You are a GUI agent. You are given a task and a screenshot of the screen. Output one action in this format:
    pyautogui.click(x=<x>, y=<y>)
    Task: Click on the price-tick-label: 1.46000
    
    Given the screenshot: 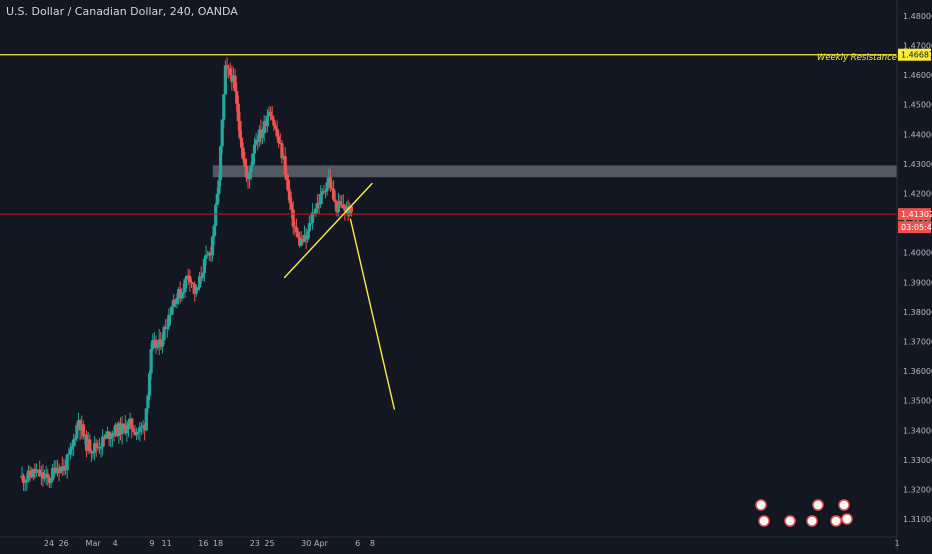 What is the action you would take?
    pyautogui.click(x=917, y=75)
    